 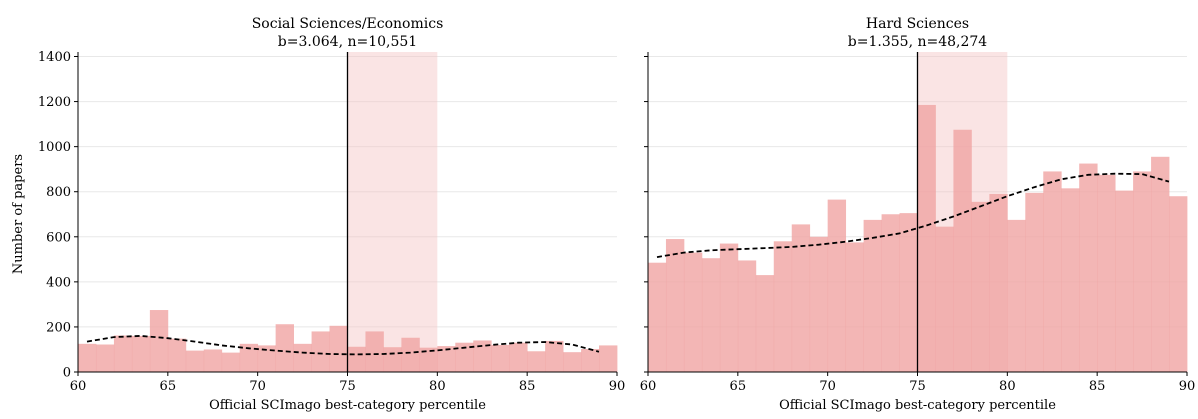 I want to click on chart-title: Hard Sciences, so click(x=917, y=24).